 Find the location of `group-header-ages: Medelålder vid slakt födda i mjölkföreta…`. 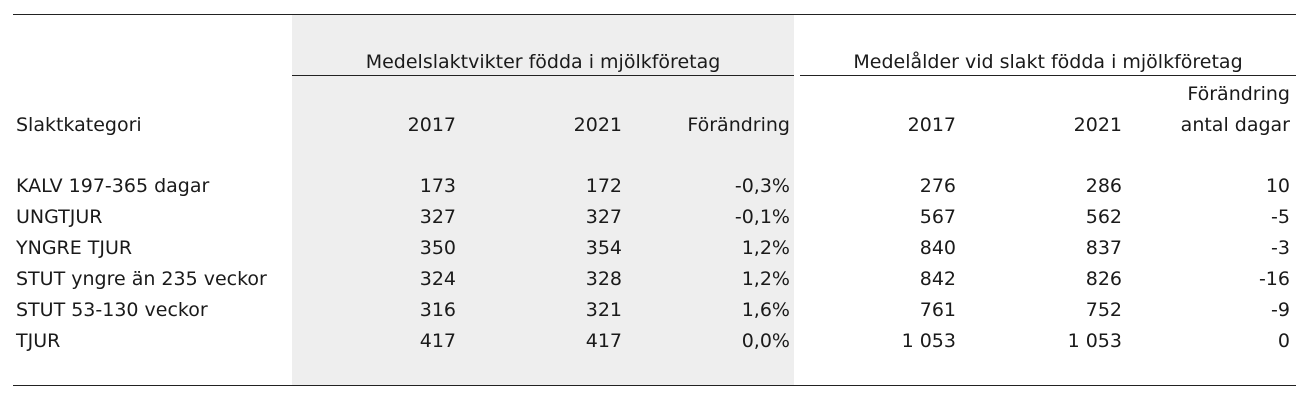

group-header-ages: Medelålder vid slakt födda i mjölkföreta… is located at coordinates (1048, 62).